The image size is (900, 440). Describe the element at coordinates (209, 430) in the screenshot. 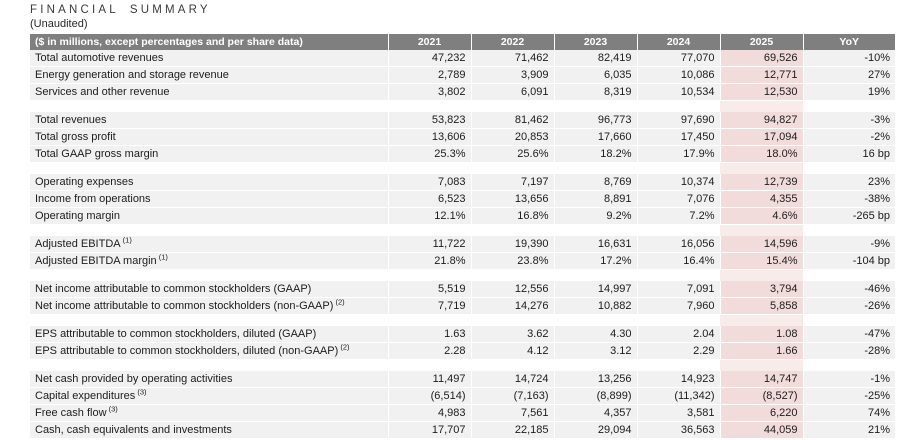

I see `row-label: Cash, cash equivalents and investments` at that location.